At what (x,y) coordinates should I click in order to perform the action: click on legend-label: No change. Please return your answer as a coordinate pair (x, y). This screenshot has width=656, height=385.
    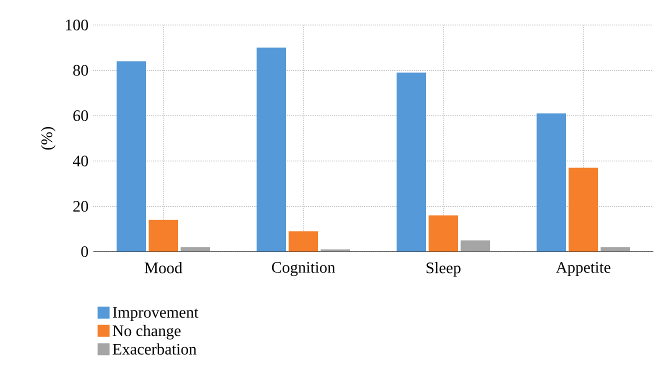
    Looking at the image, I should click on (146, 332).